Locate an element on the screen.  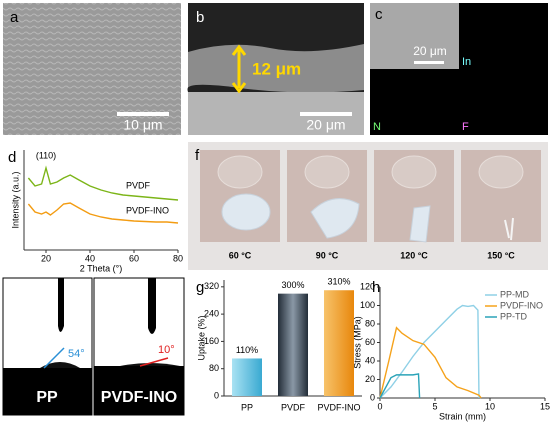
x-tick-label: 20 is located at coordinates (46, 258).